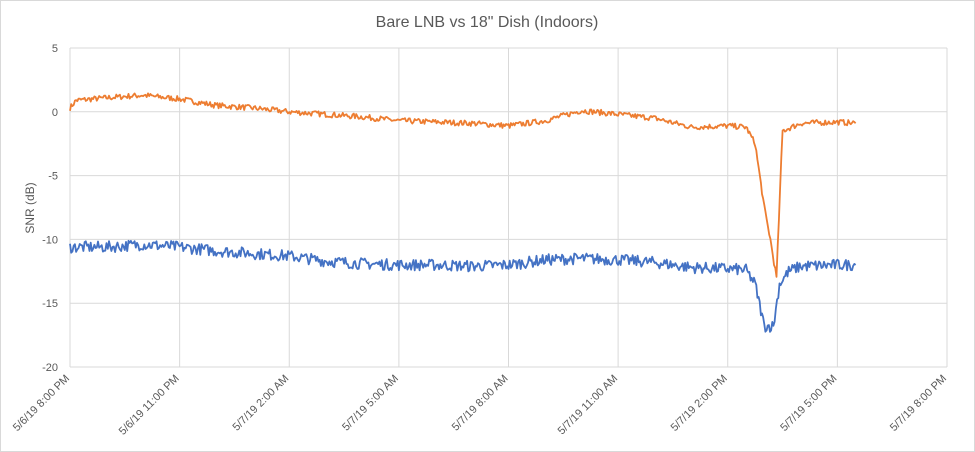  Describe the element at coordinates (53, 177) in the screenshot. I see `y-tick-label: -5` at that location.